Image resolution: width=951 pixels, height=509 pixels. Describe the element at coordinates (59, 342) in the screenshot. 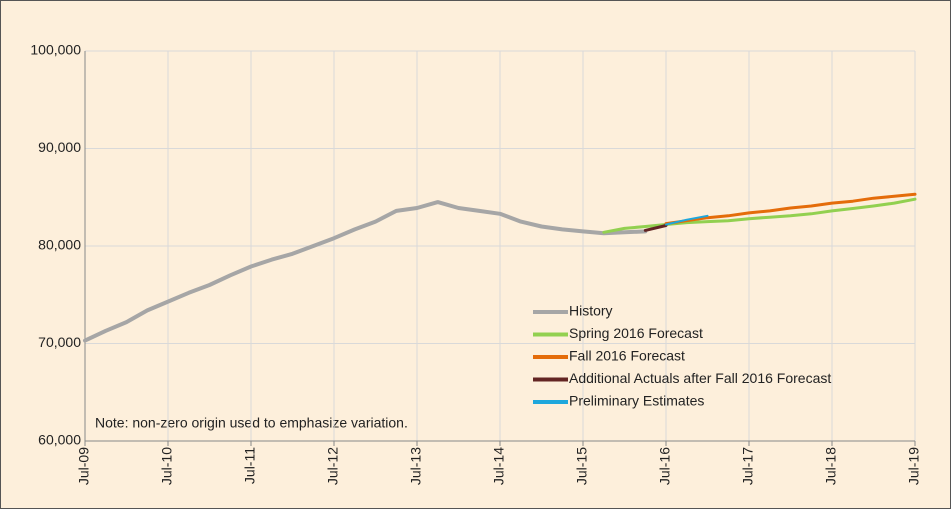

I see `y-tick-label: 70,000` at that location.